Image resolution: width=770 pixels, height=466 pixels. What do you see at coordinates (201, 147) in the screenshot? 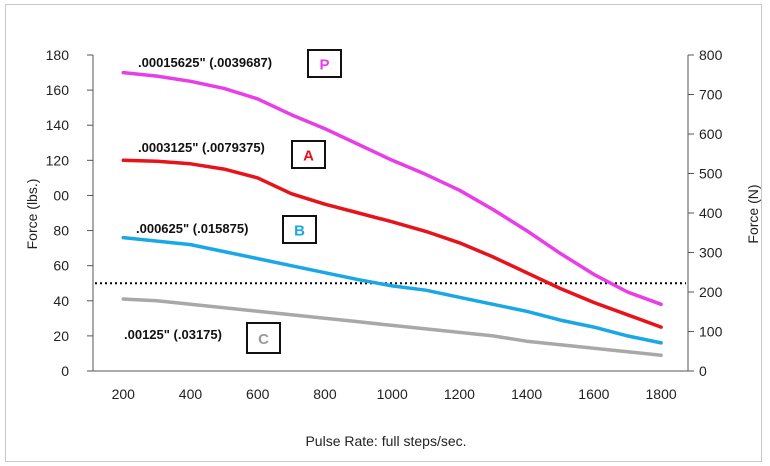
I see `series-label-a: .0003125" (.0079375)` at bounding box center [201, 147].